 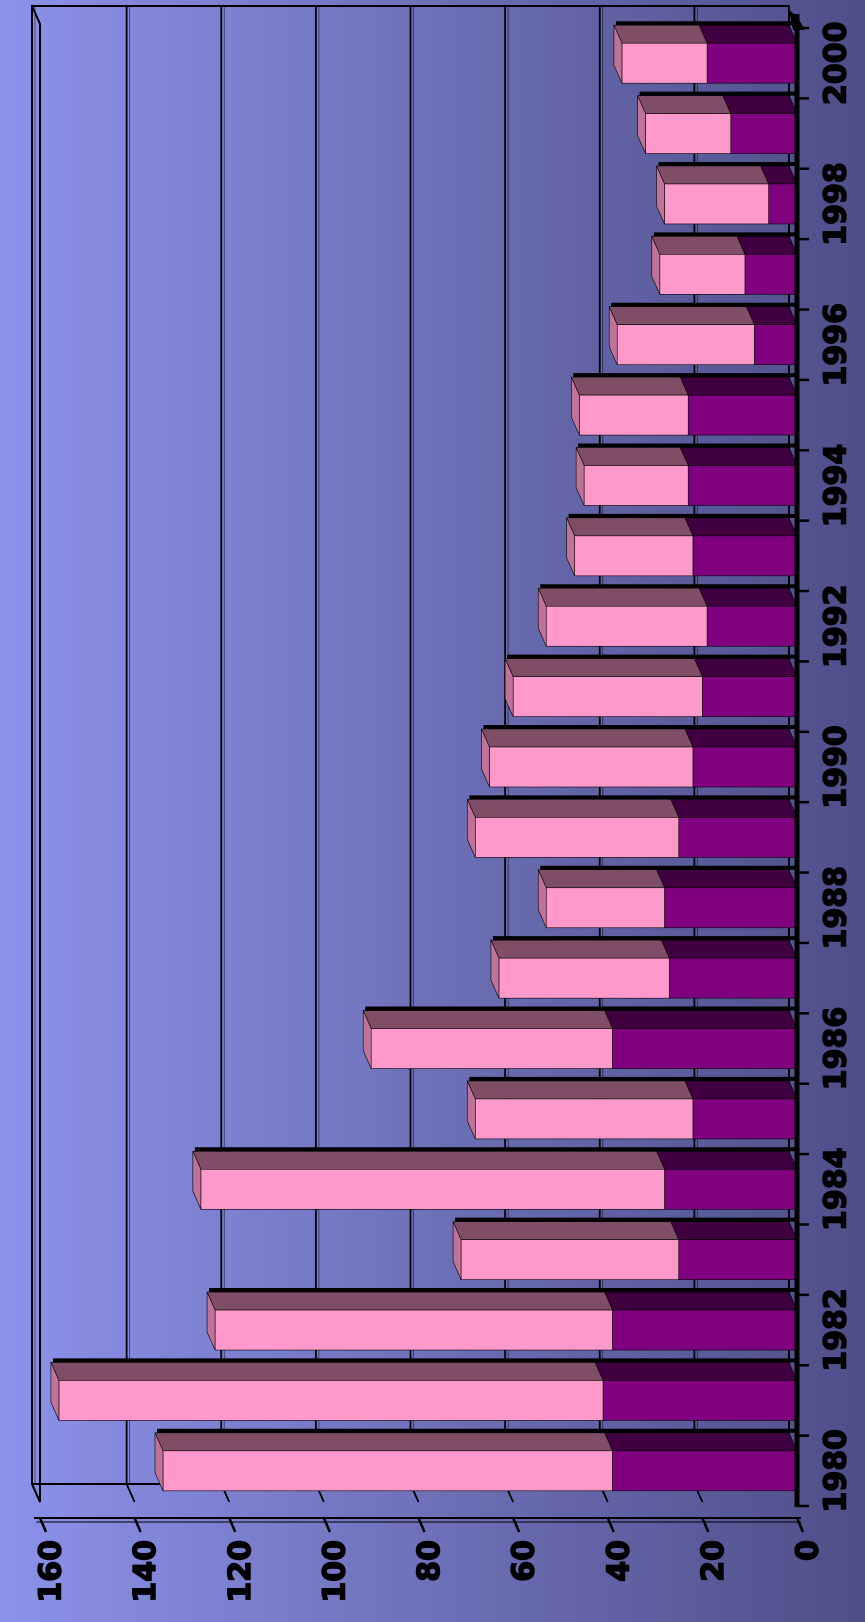 I want to click on bar-top-1996-s1, so click(x=681, y=316).